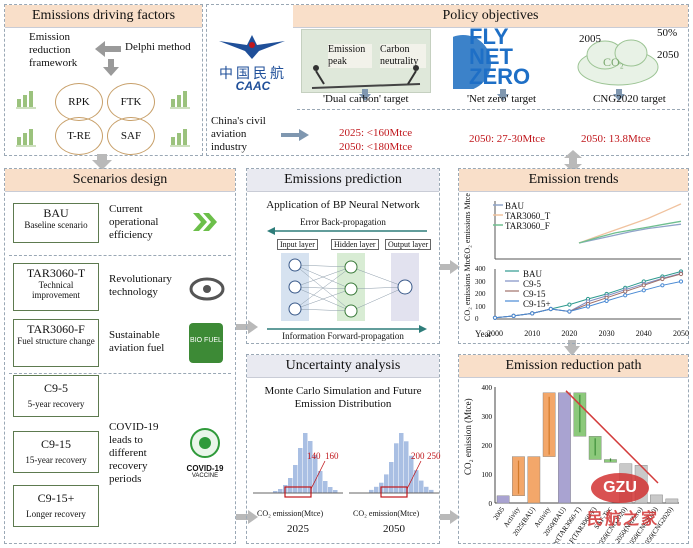  What do you see at coordinates (350, 56) in the screenshot?
I see `emission-peak-text: Emission peak` at bounding box center [350, 56].